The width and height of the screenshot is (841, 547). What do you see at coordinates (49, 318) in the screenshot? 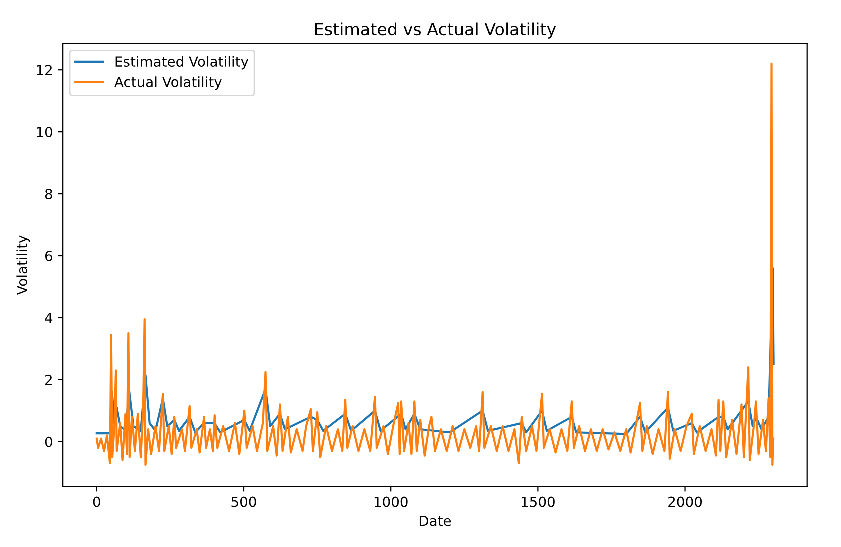
I see `y-tick-label: 4` at bounding box center [49, 318].